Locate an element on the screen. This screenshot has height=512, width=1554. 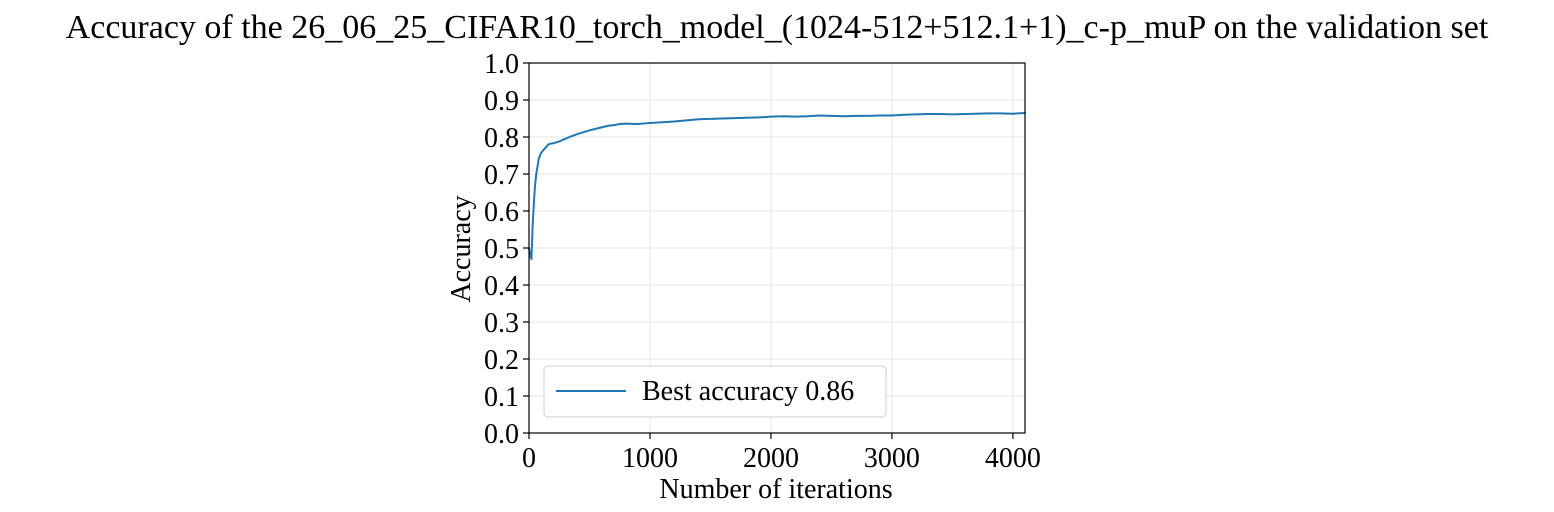
series-layer is located at coordinates (777, 186).